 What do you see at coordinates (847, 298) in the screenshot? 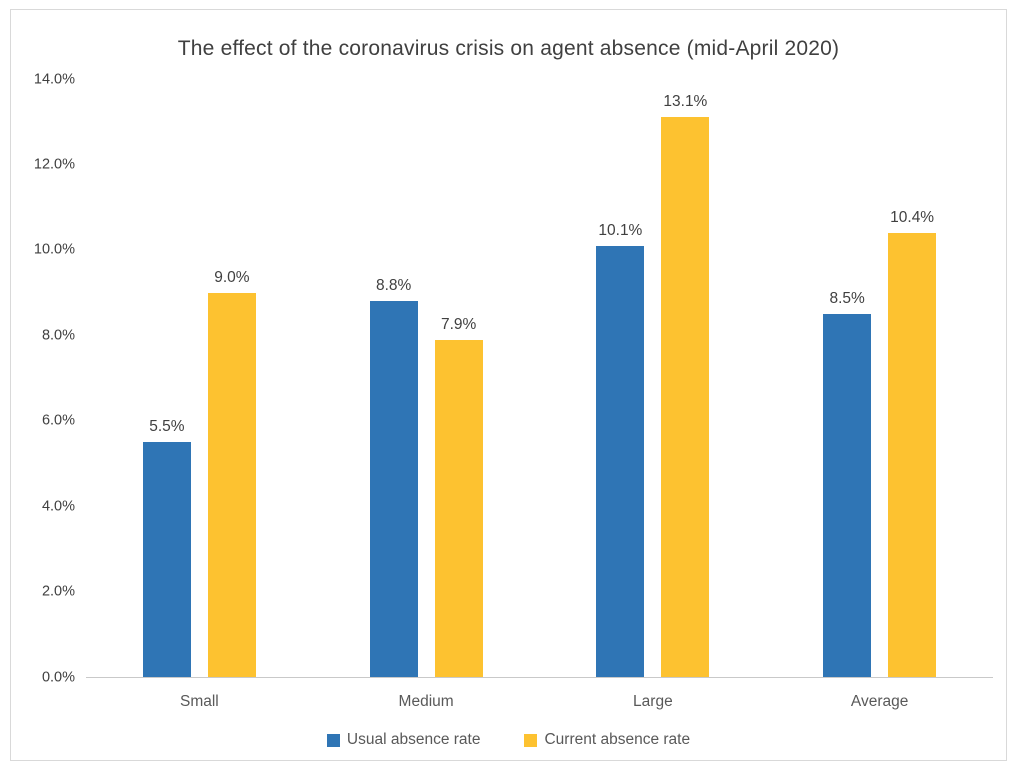
I see `bar-value-label: 8.5%` at bounding box center [847, 298].